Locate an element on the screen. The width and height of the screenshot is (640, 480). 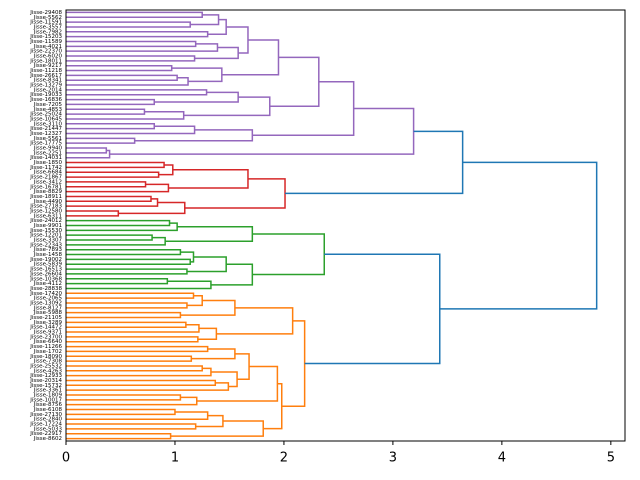
leaf-label: Jisse-15203 is located at coordinates (45, 37).